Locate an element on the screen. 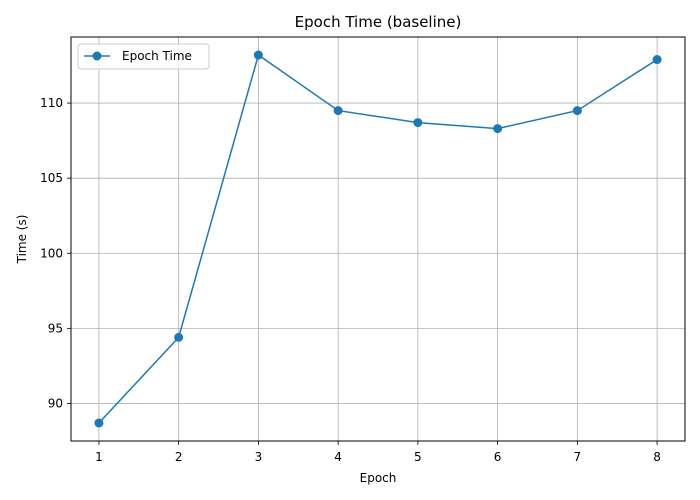  x-tick-label: 5 is located at coordinates (418, 457).